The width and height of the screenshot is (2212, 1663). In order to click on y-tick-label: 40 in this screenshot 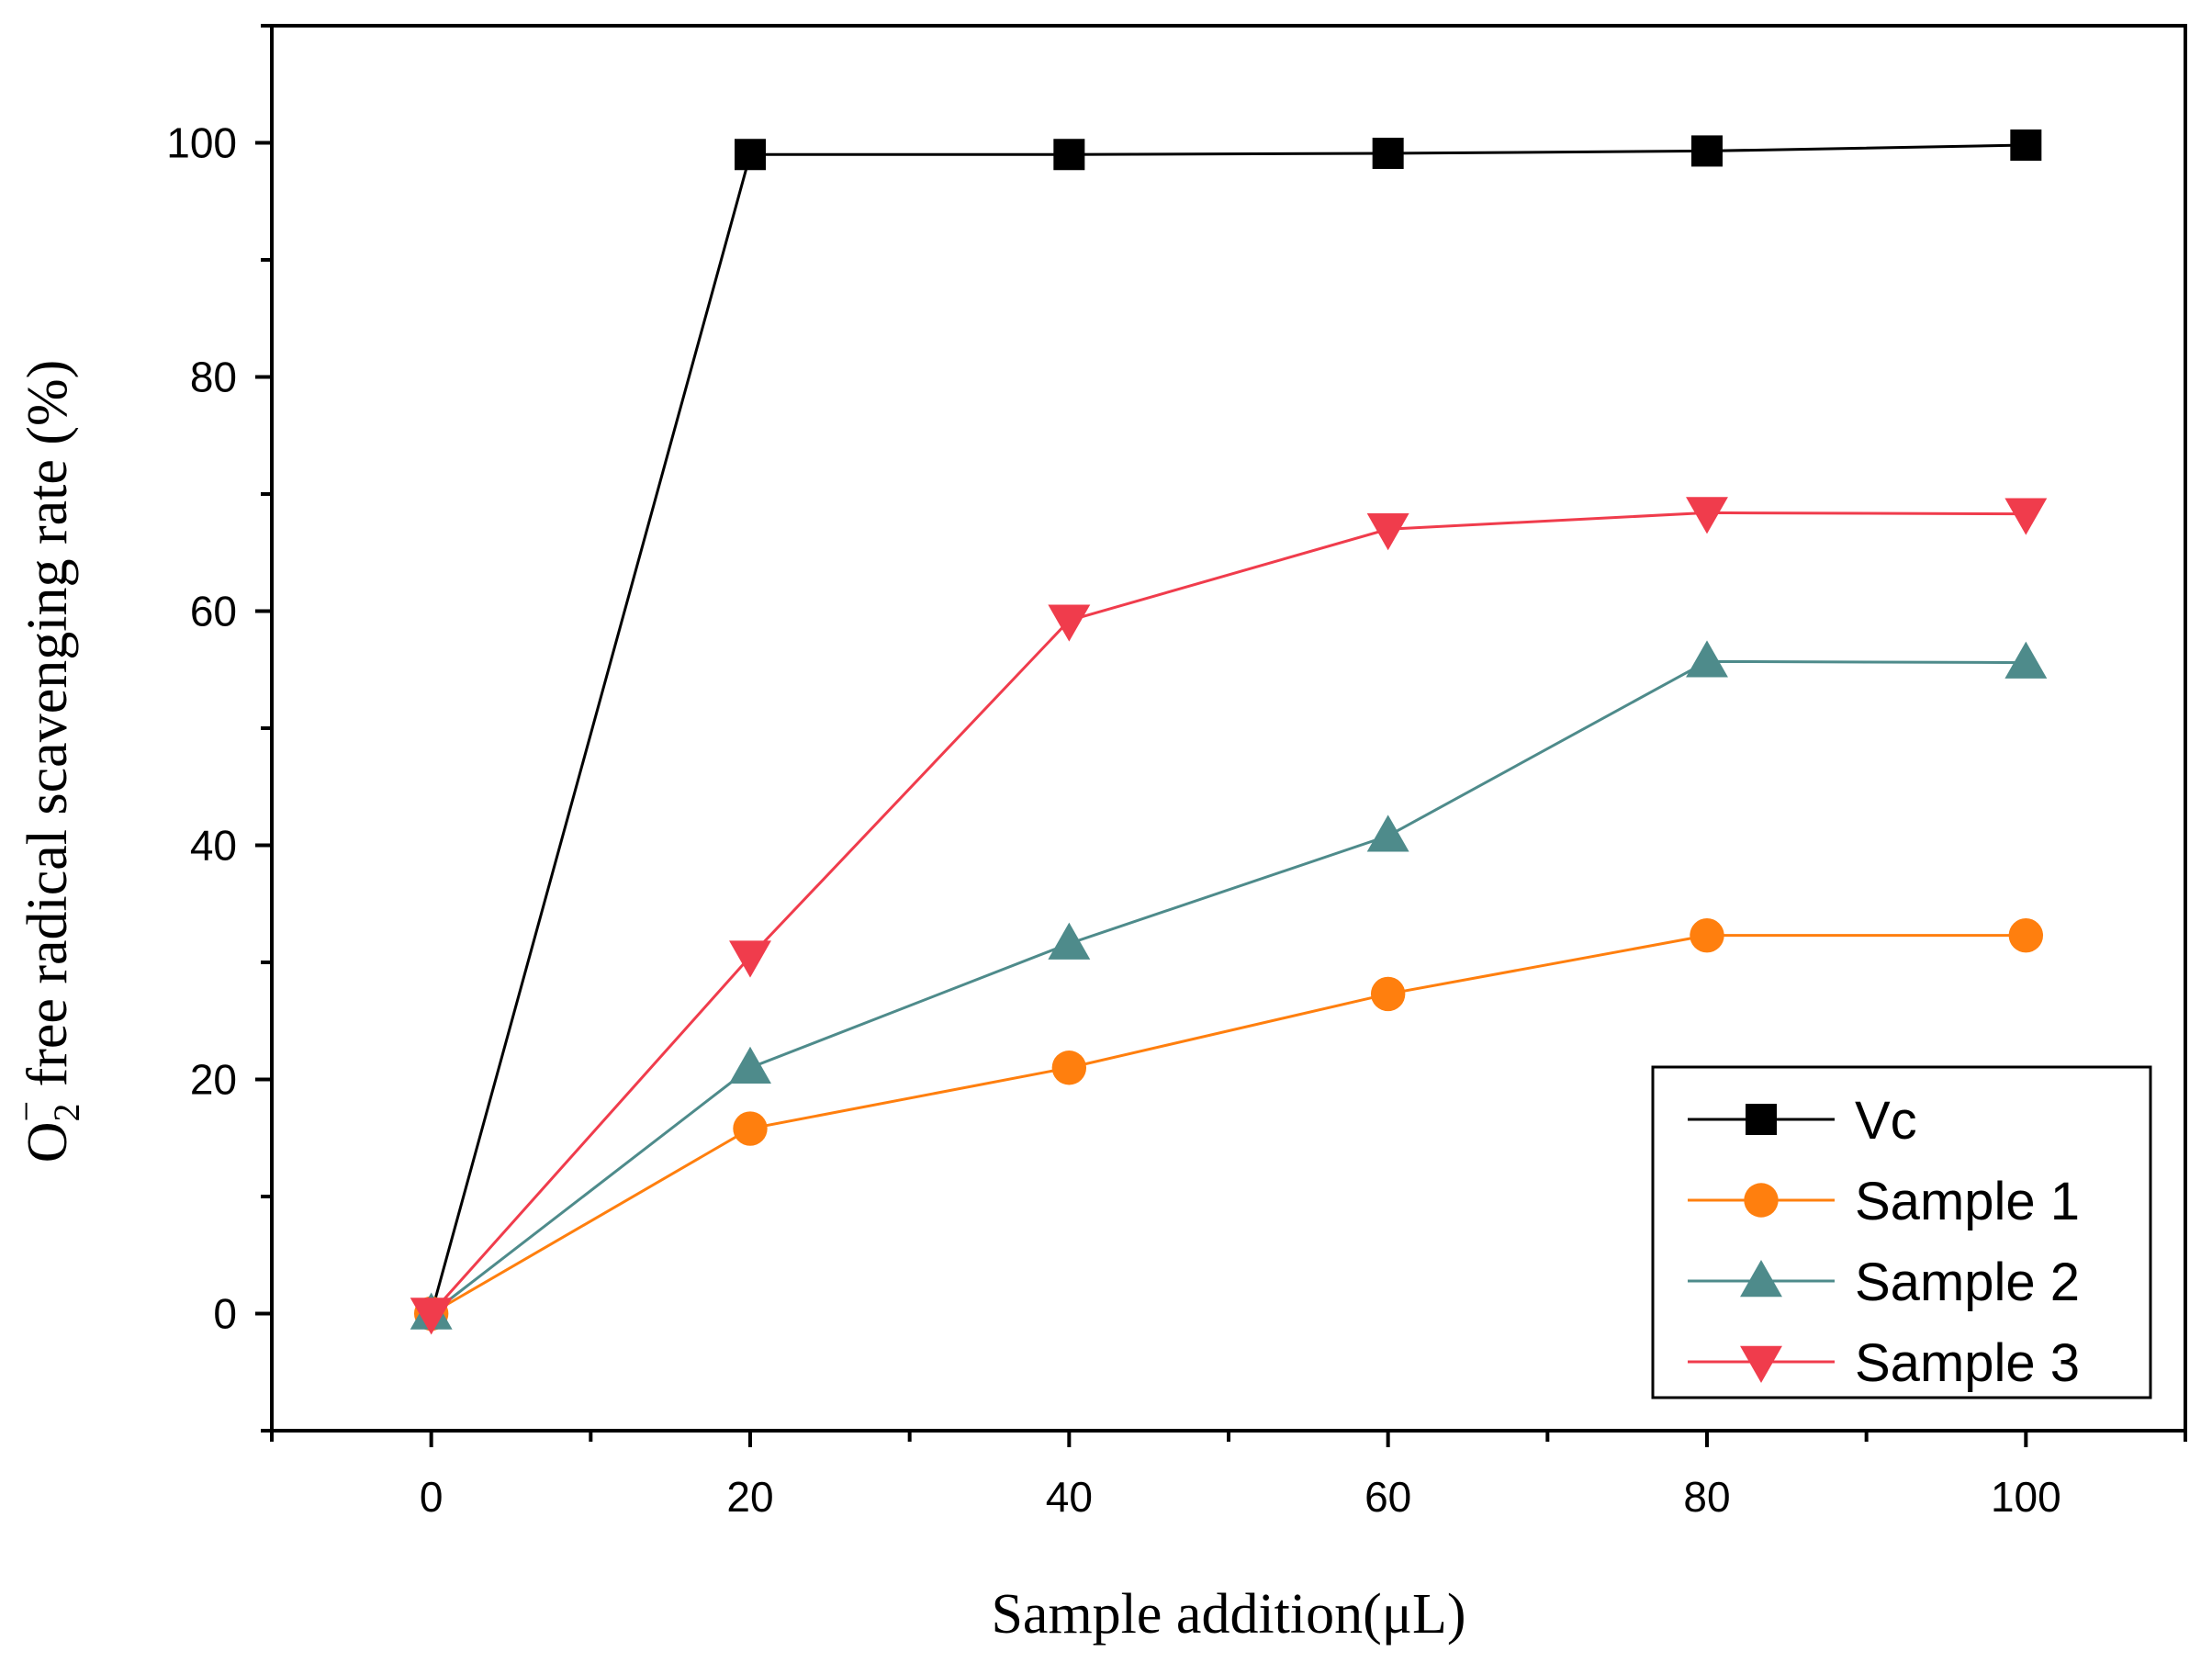, I will do `click(214, 846)`.